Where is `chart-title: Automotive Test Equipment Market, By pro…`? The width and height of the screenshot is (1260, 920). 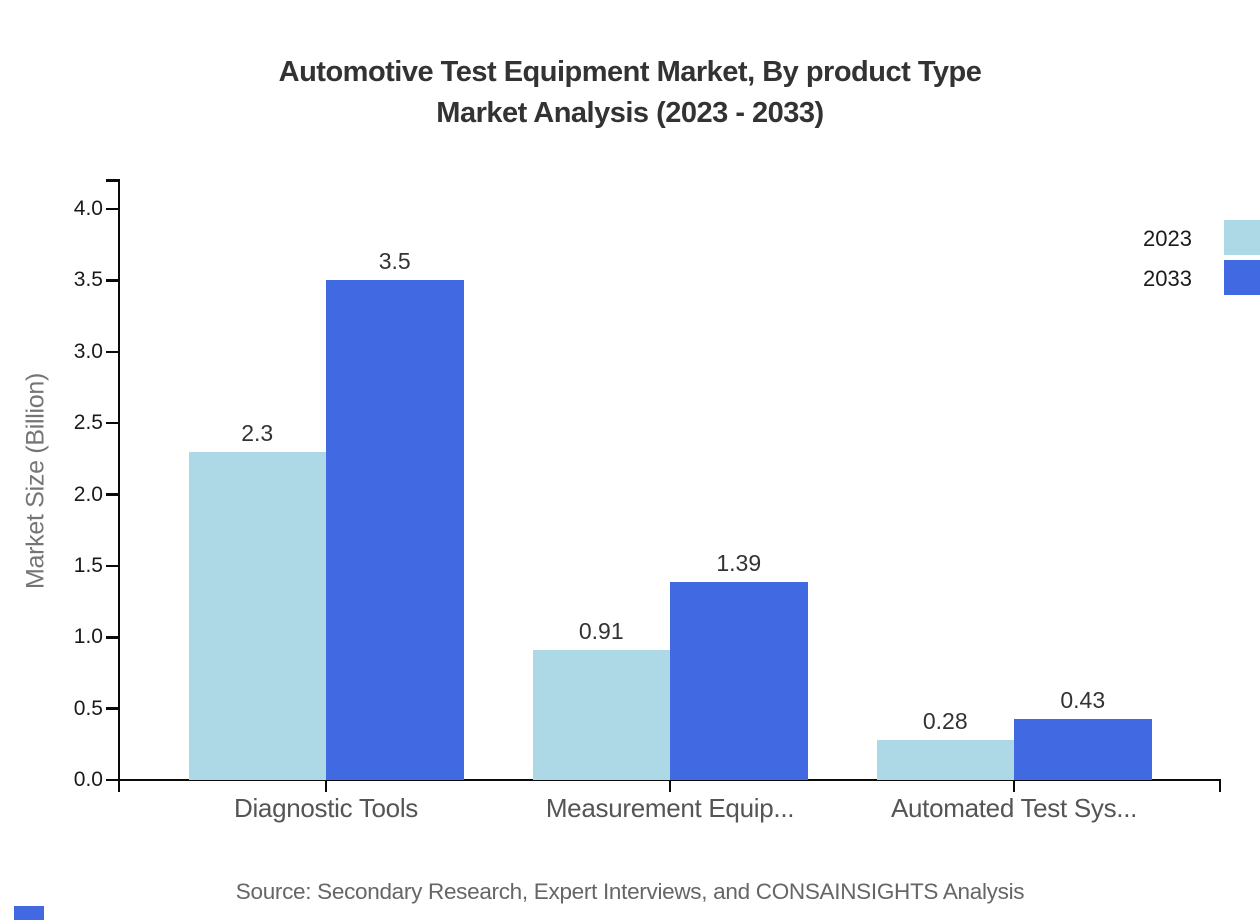
chart-title: Automotive Test Equipment Market, By pro… is located at coordinates (630, 93).